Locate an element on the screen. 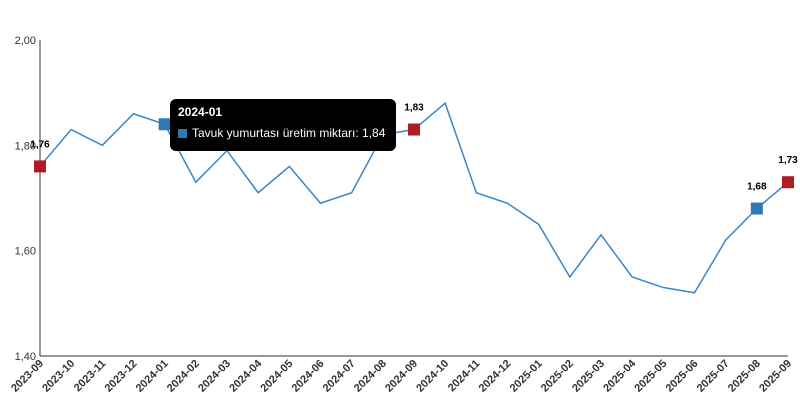  x-tick-label: 2023-09 is located at coordinates (27, 376).